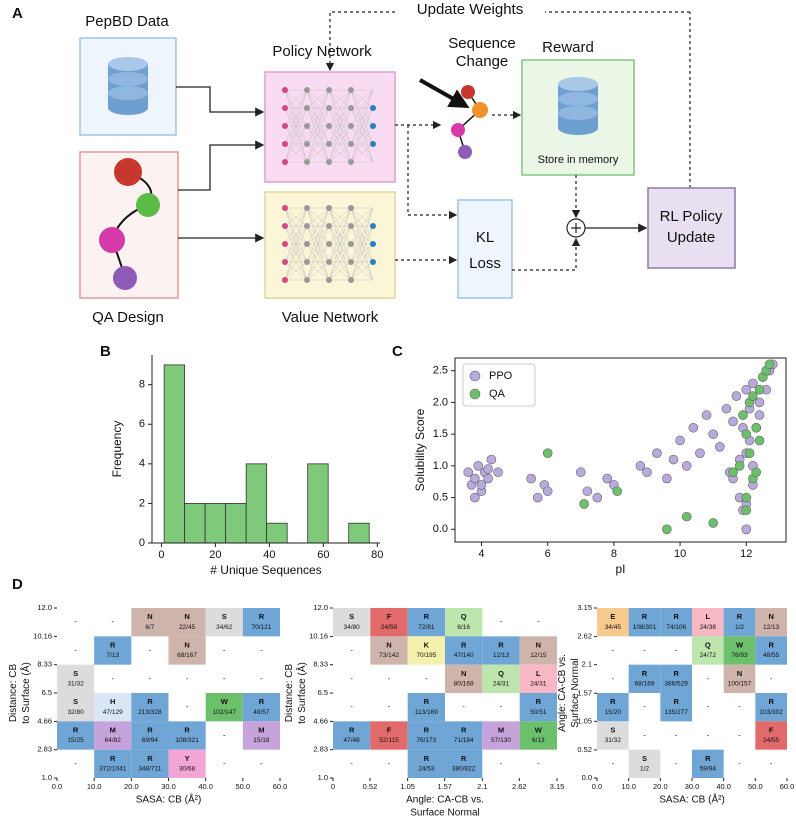 The image size is (796, 837). What do you see at coordinates (740, 684) in the screenshot?
I see `cell-count: 100/157` at bounding box center [740, 684].